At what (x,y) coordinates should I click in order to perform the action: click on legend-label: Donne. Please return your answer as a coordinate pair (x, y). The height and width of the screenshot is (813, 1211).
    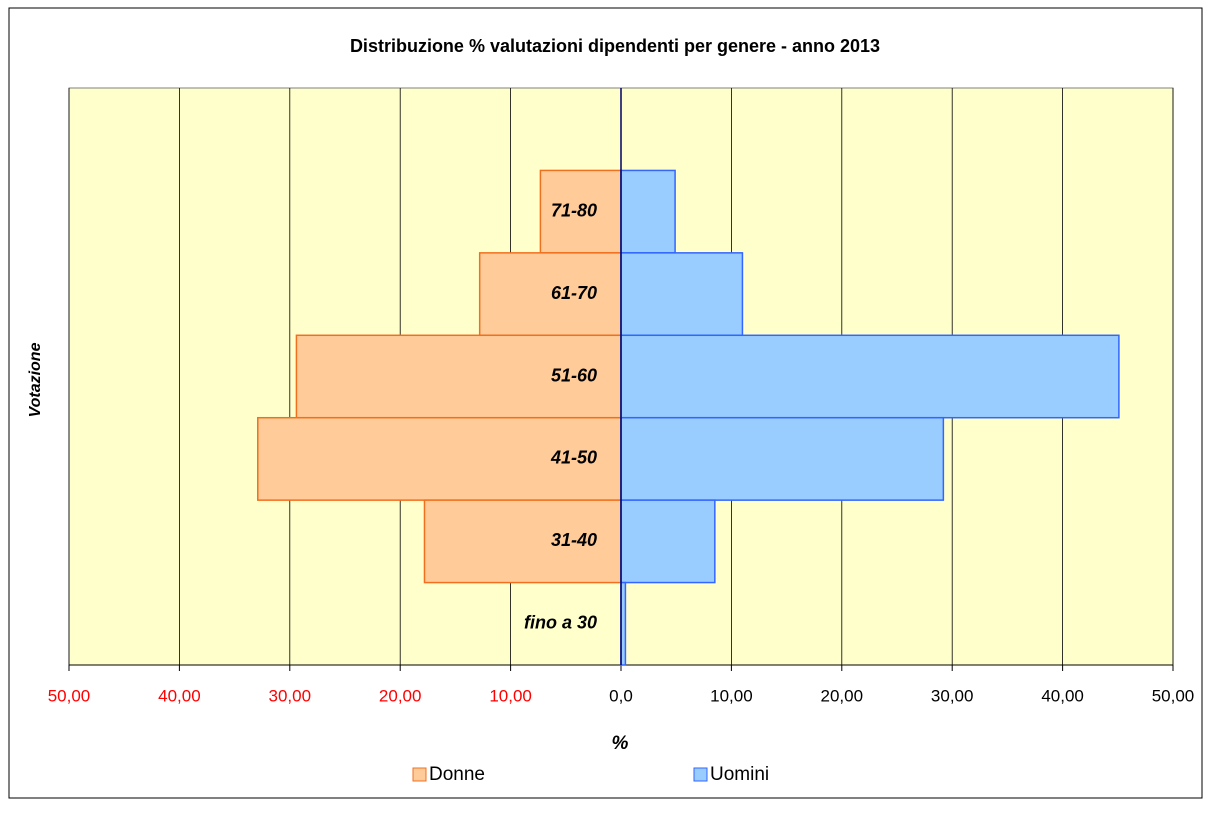
    Looking at the image, I should click on (457, 774).